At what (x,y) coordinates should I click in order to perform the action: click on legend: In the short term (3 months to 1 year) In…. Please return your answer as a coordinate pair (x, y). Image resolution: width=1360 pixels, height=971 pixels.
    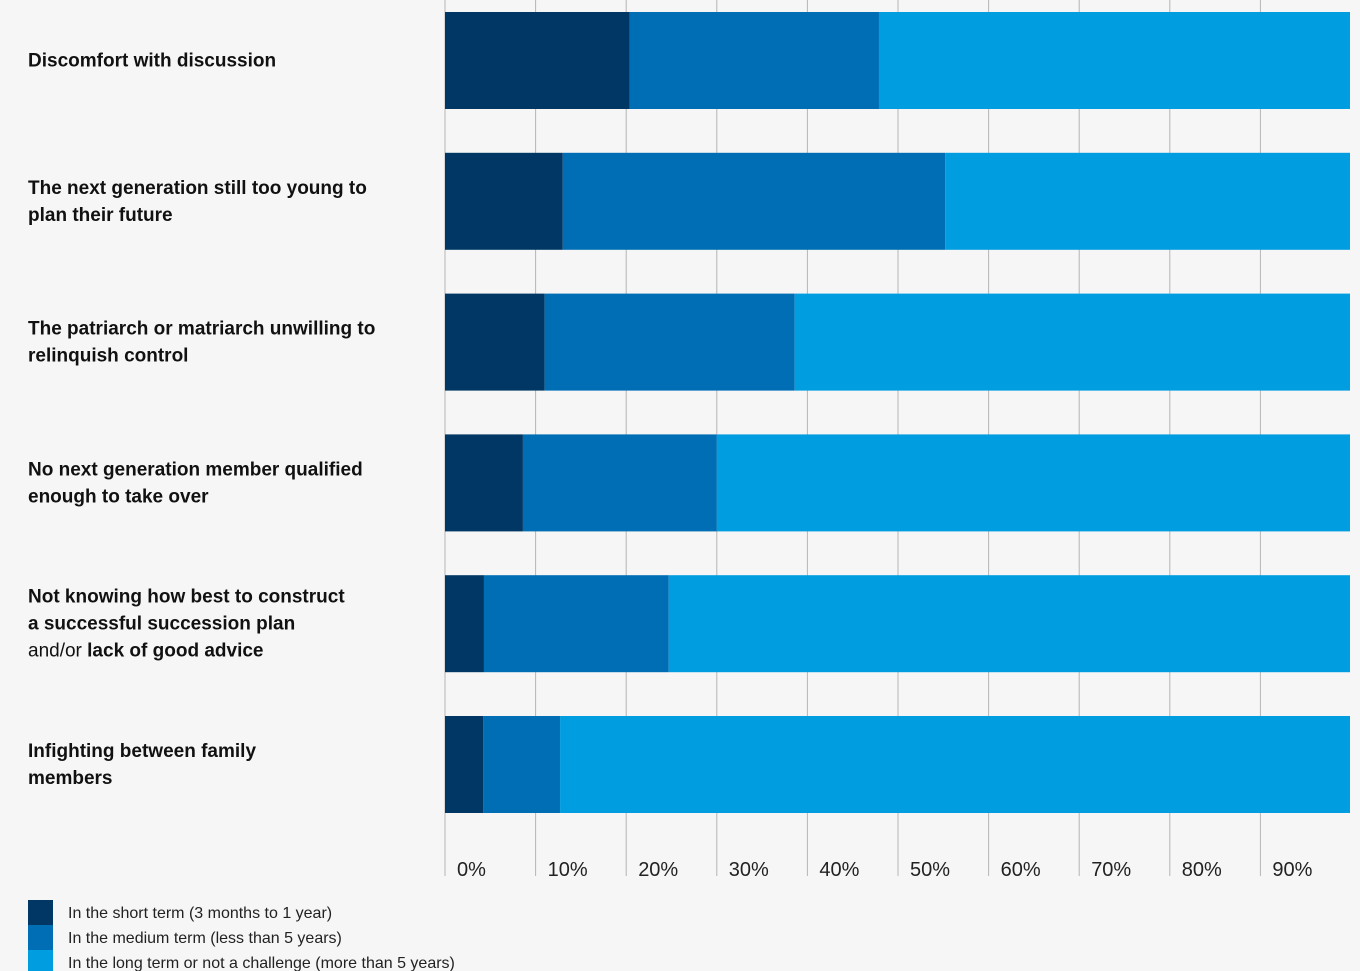
    Looking at the image, I should click on (241, 935).